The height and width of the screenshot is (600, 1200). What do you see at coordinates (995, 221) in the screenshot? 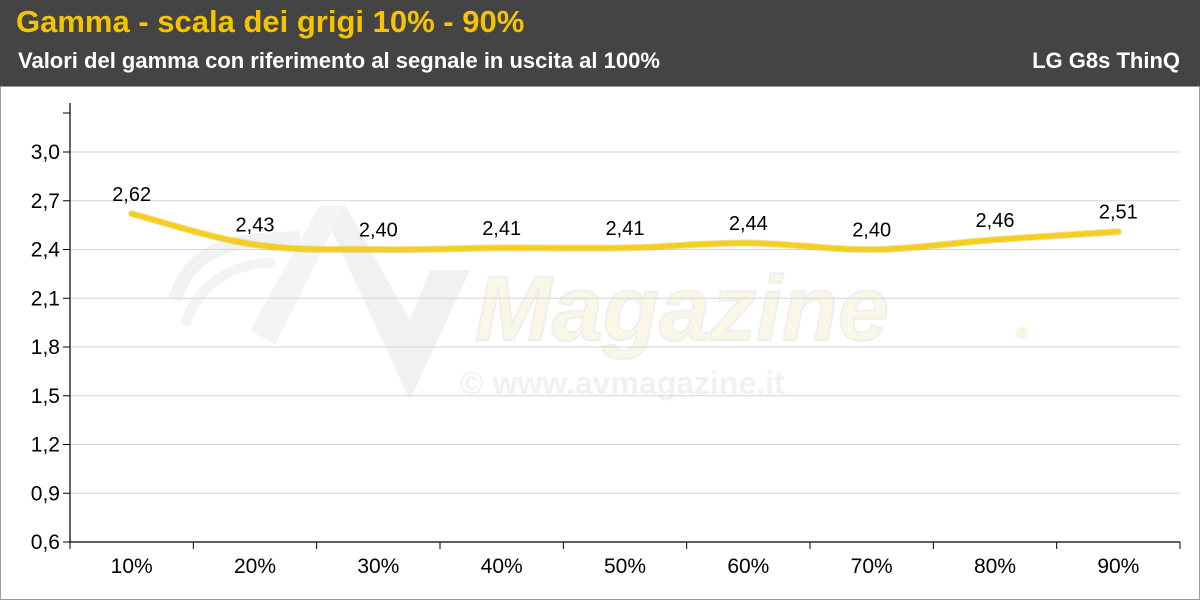
I see `data-label: 2,46` at bounding box center [995, 221].